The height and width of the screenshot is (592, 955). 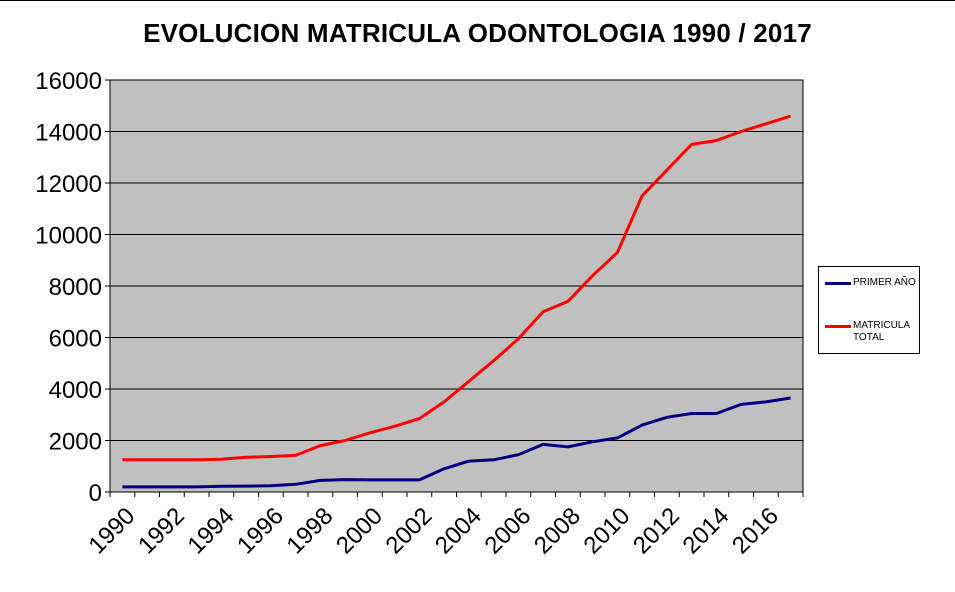 What do you see at coordinates (508, 530) in the screenshot?
I see `x-tick-label: 2006` at bounding box center [508, 530].